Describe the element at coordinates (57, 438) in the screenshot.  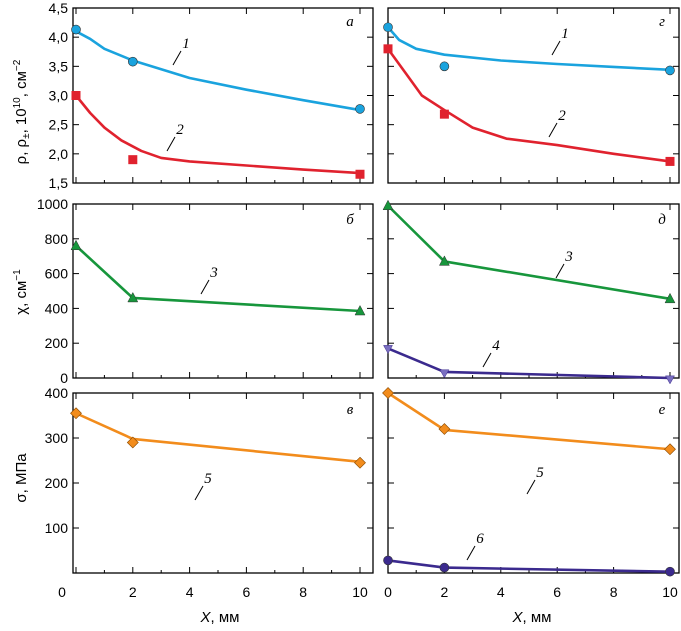
I see `y-tick-label: 300` at that location.